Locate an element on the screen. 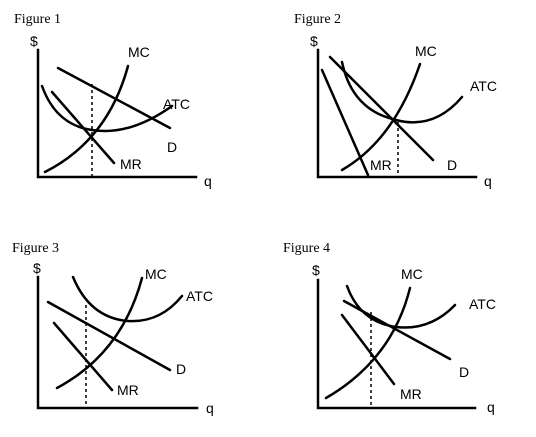 Image resolution: width=536 pixels, height=437 pixels. figure-1-axes is located at coordinates (117, 113).